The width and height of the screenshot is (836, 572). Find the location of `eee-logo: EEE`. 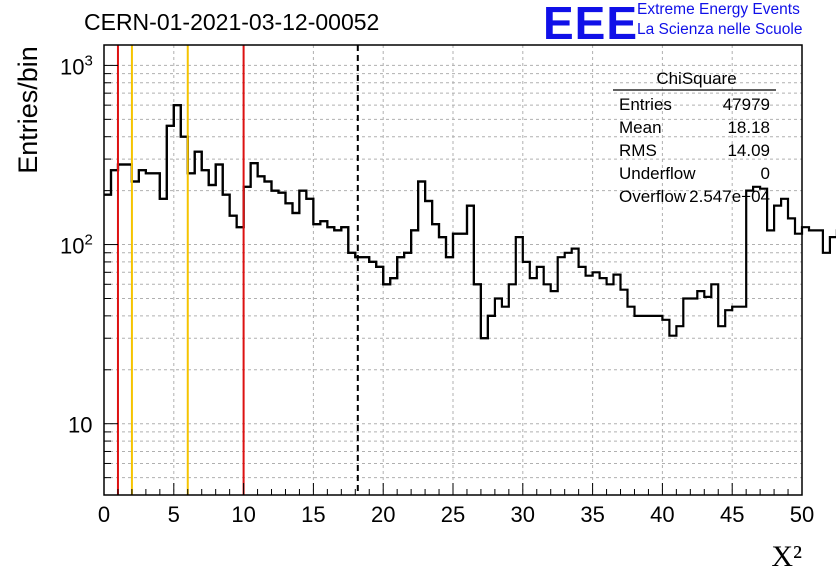

eee-logo: EEE is located at coordinates (591, 24).